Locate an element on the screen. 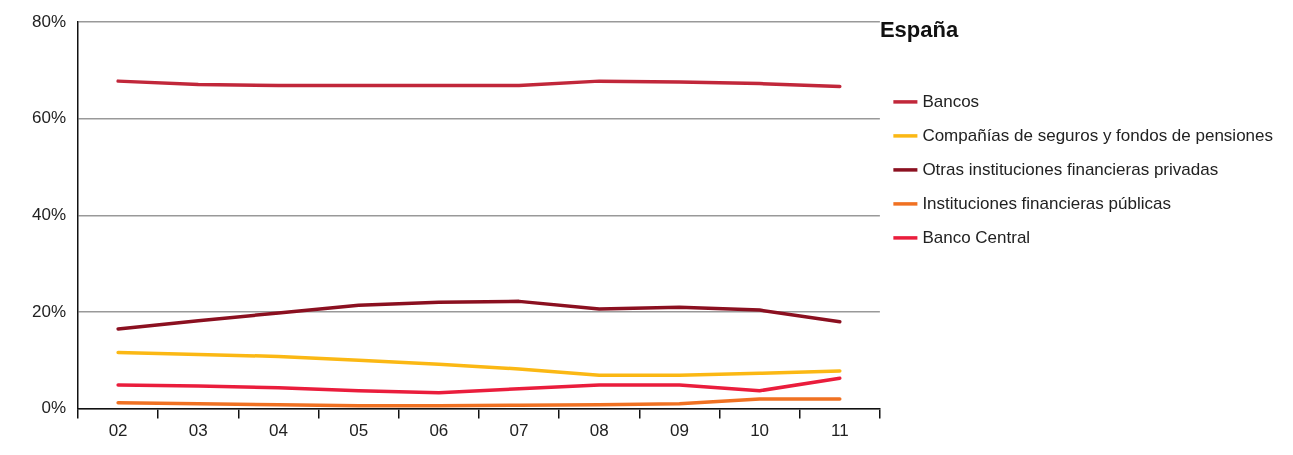 Image resolution: width=1293 pixels, height=455 pixels. x-tick-label: 04 is located at coordinates (278, 431).